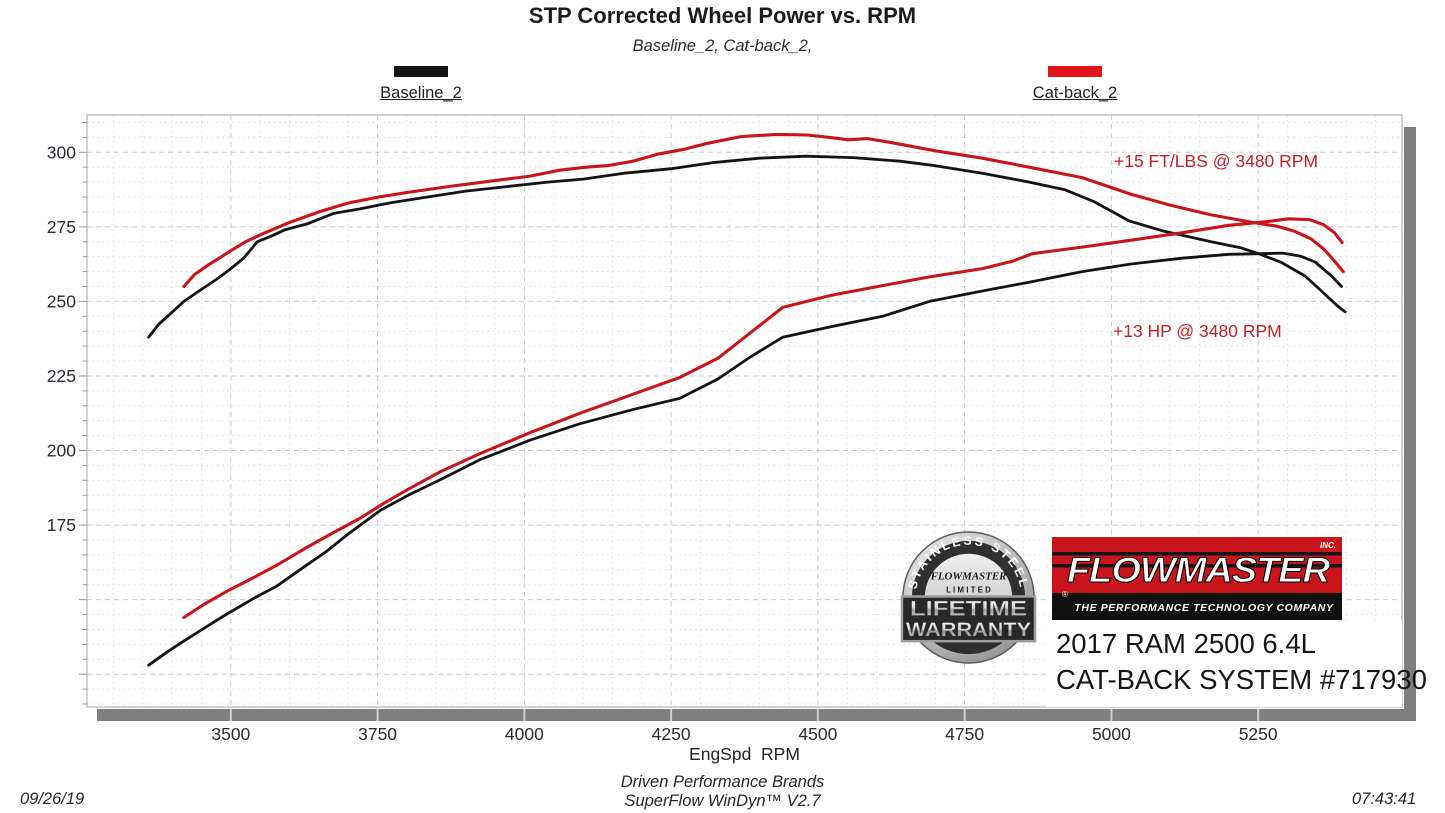 This screenshot has height=813, width=1445. What do you see at coordinates (421, 93) in the screenshot?
I see `legend-label-baseline: Baseline_2` at bounding box center [421, 93].